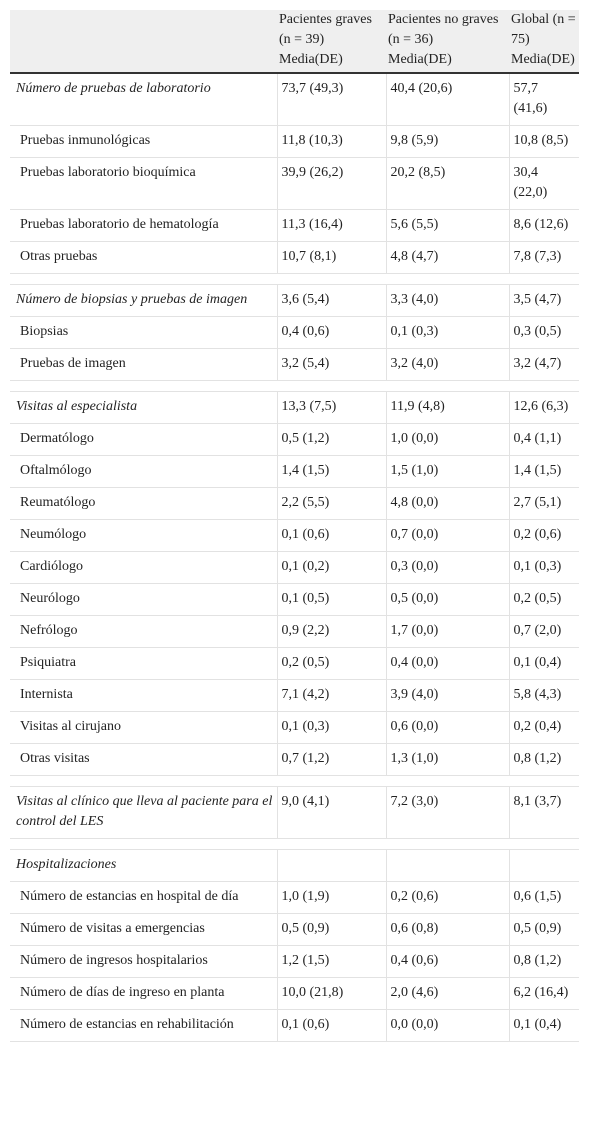  Describe the element at coordinates (144, 257) in the screenshot. I see `row-label: Otras pruebas` at that location.